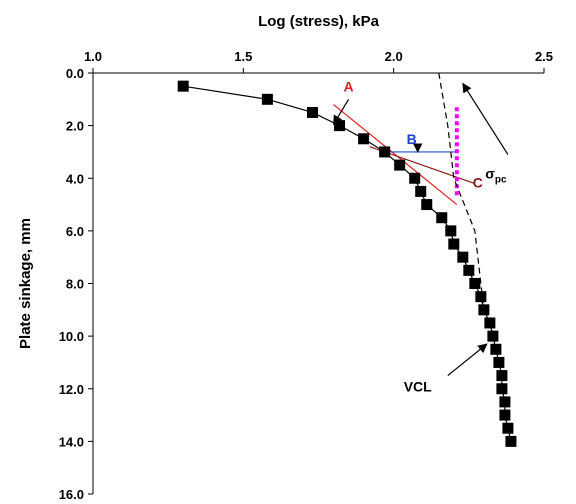 This screenshot has width=576, height=504. Describe the element at coordinates (319, 21) in the screenshot. I see `x-axis-title: Log (stress), kPa` at that location.